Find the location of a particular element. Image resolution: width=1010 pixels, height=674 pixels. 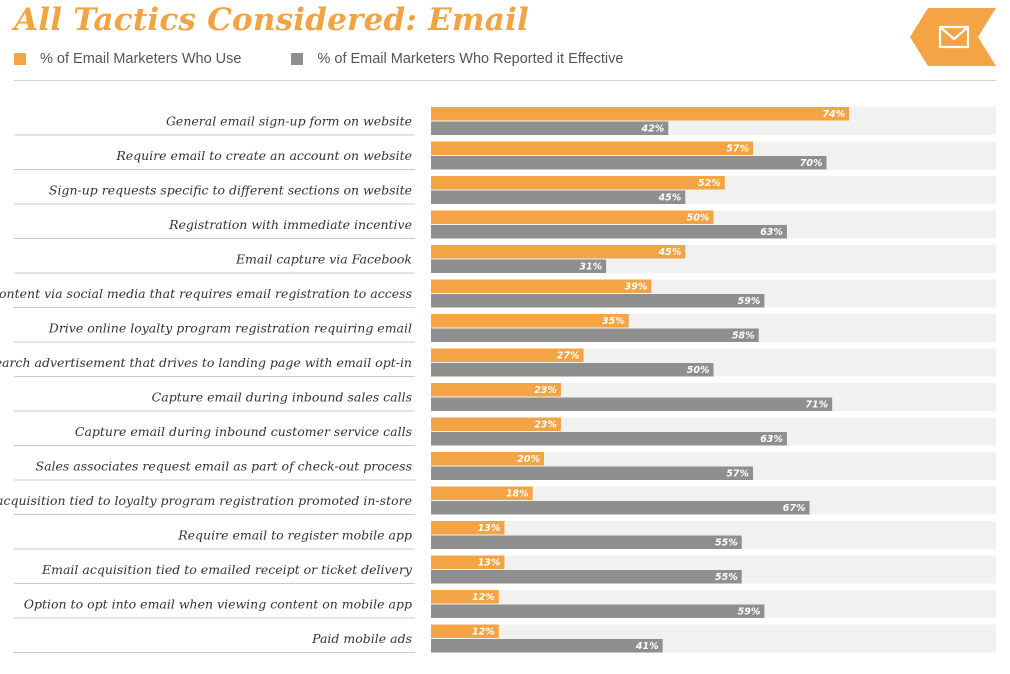

value-label-use: 20% is located at coordinates (528, 459).